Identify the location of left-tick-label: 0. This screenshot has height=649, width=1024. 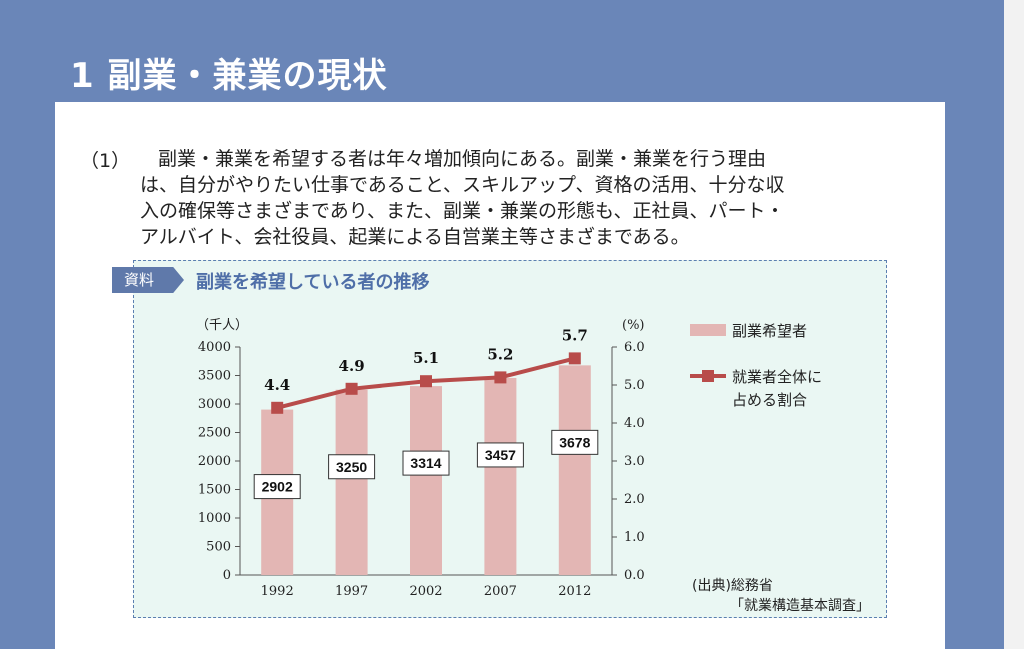
(227, 575).